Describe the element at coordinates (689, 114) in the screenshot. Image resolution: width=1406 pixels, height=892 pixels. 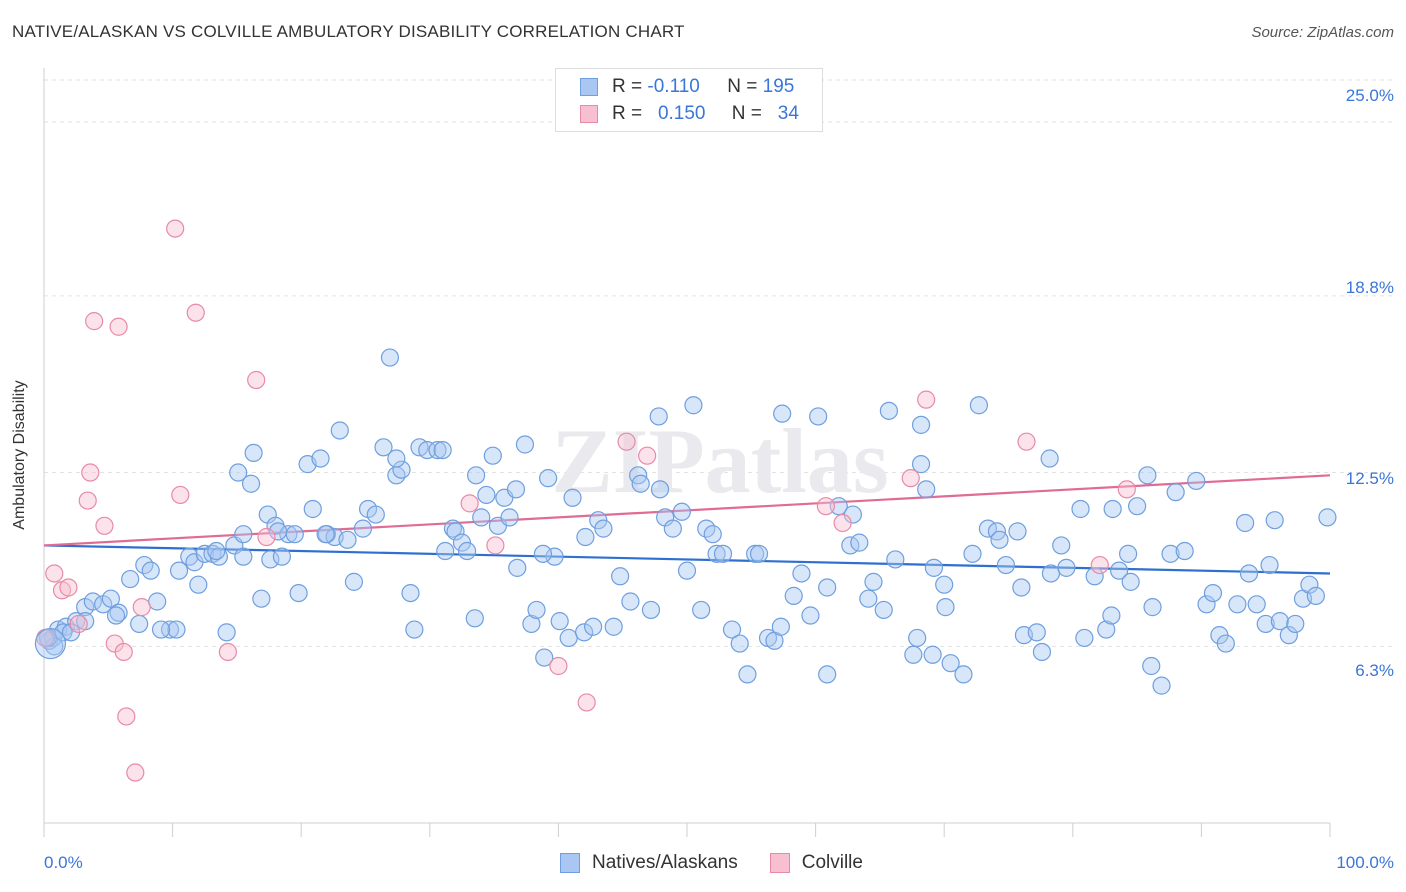
I see `legend-row-colville: R = 0.150 N = 34` at that location.